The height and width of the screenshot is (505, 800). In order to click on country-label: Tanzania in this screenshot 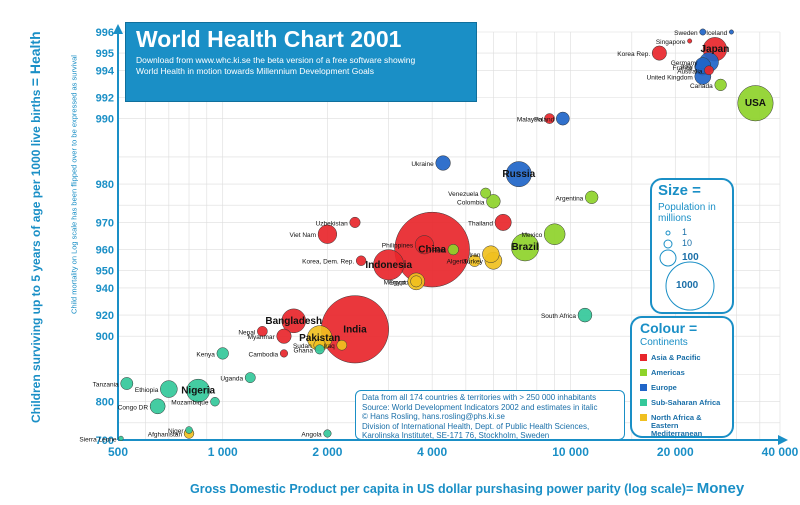, I will do `click(106, 385)`.